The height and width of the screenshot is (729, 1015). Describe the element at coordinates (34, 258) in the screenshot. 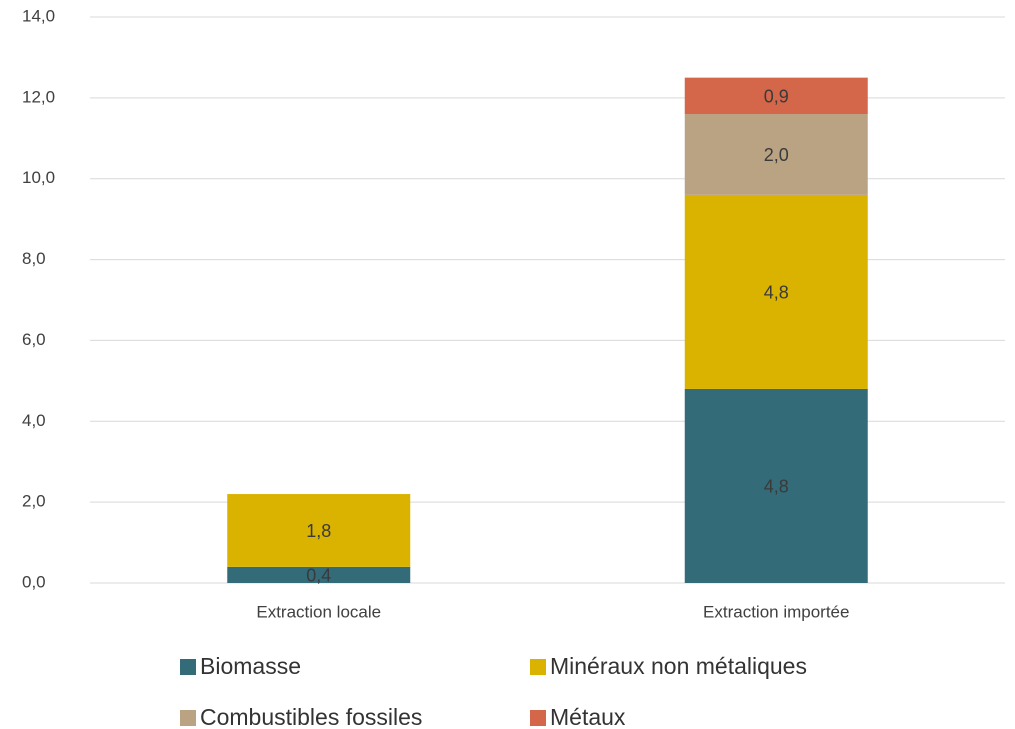

I see `y-tick-label: 8,0` at that location.